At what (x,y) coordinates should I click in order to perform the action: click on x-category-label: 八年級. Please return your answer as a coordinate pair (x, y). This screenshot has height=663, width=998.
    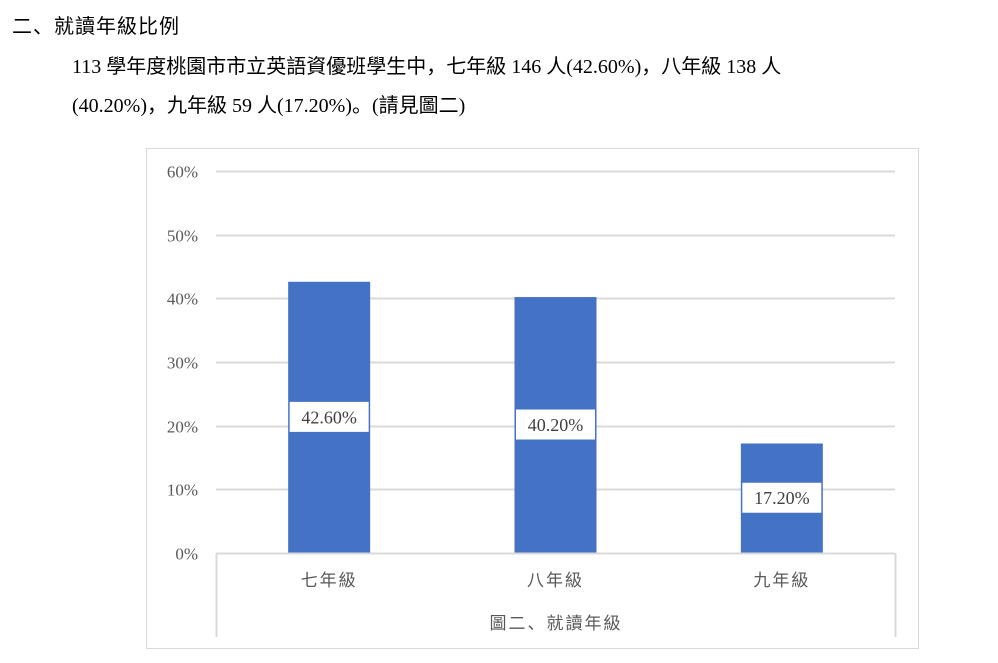
    Looking at the image, I should click on (555, 580).